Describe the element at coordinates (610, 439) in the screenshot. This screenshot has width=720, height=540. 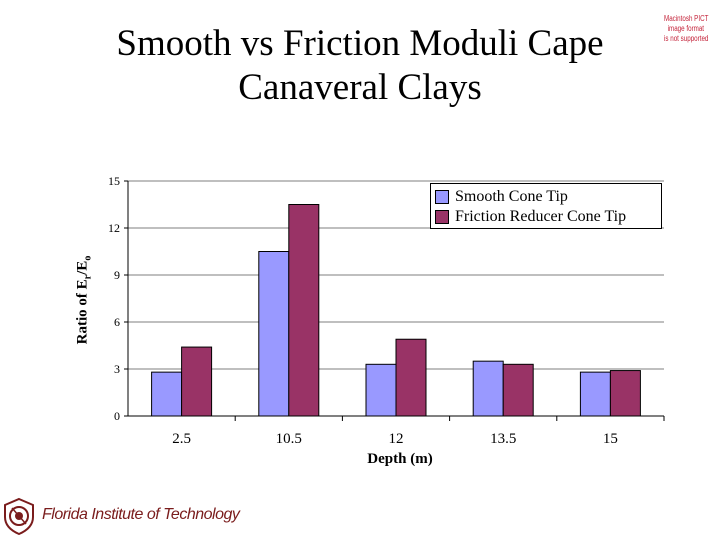
I see `x-tick-label: 15` at that location.